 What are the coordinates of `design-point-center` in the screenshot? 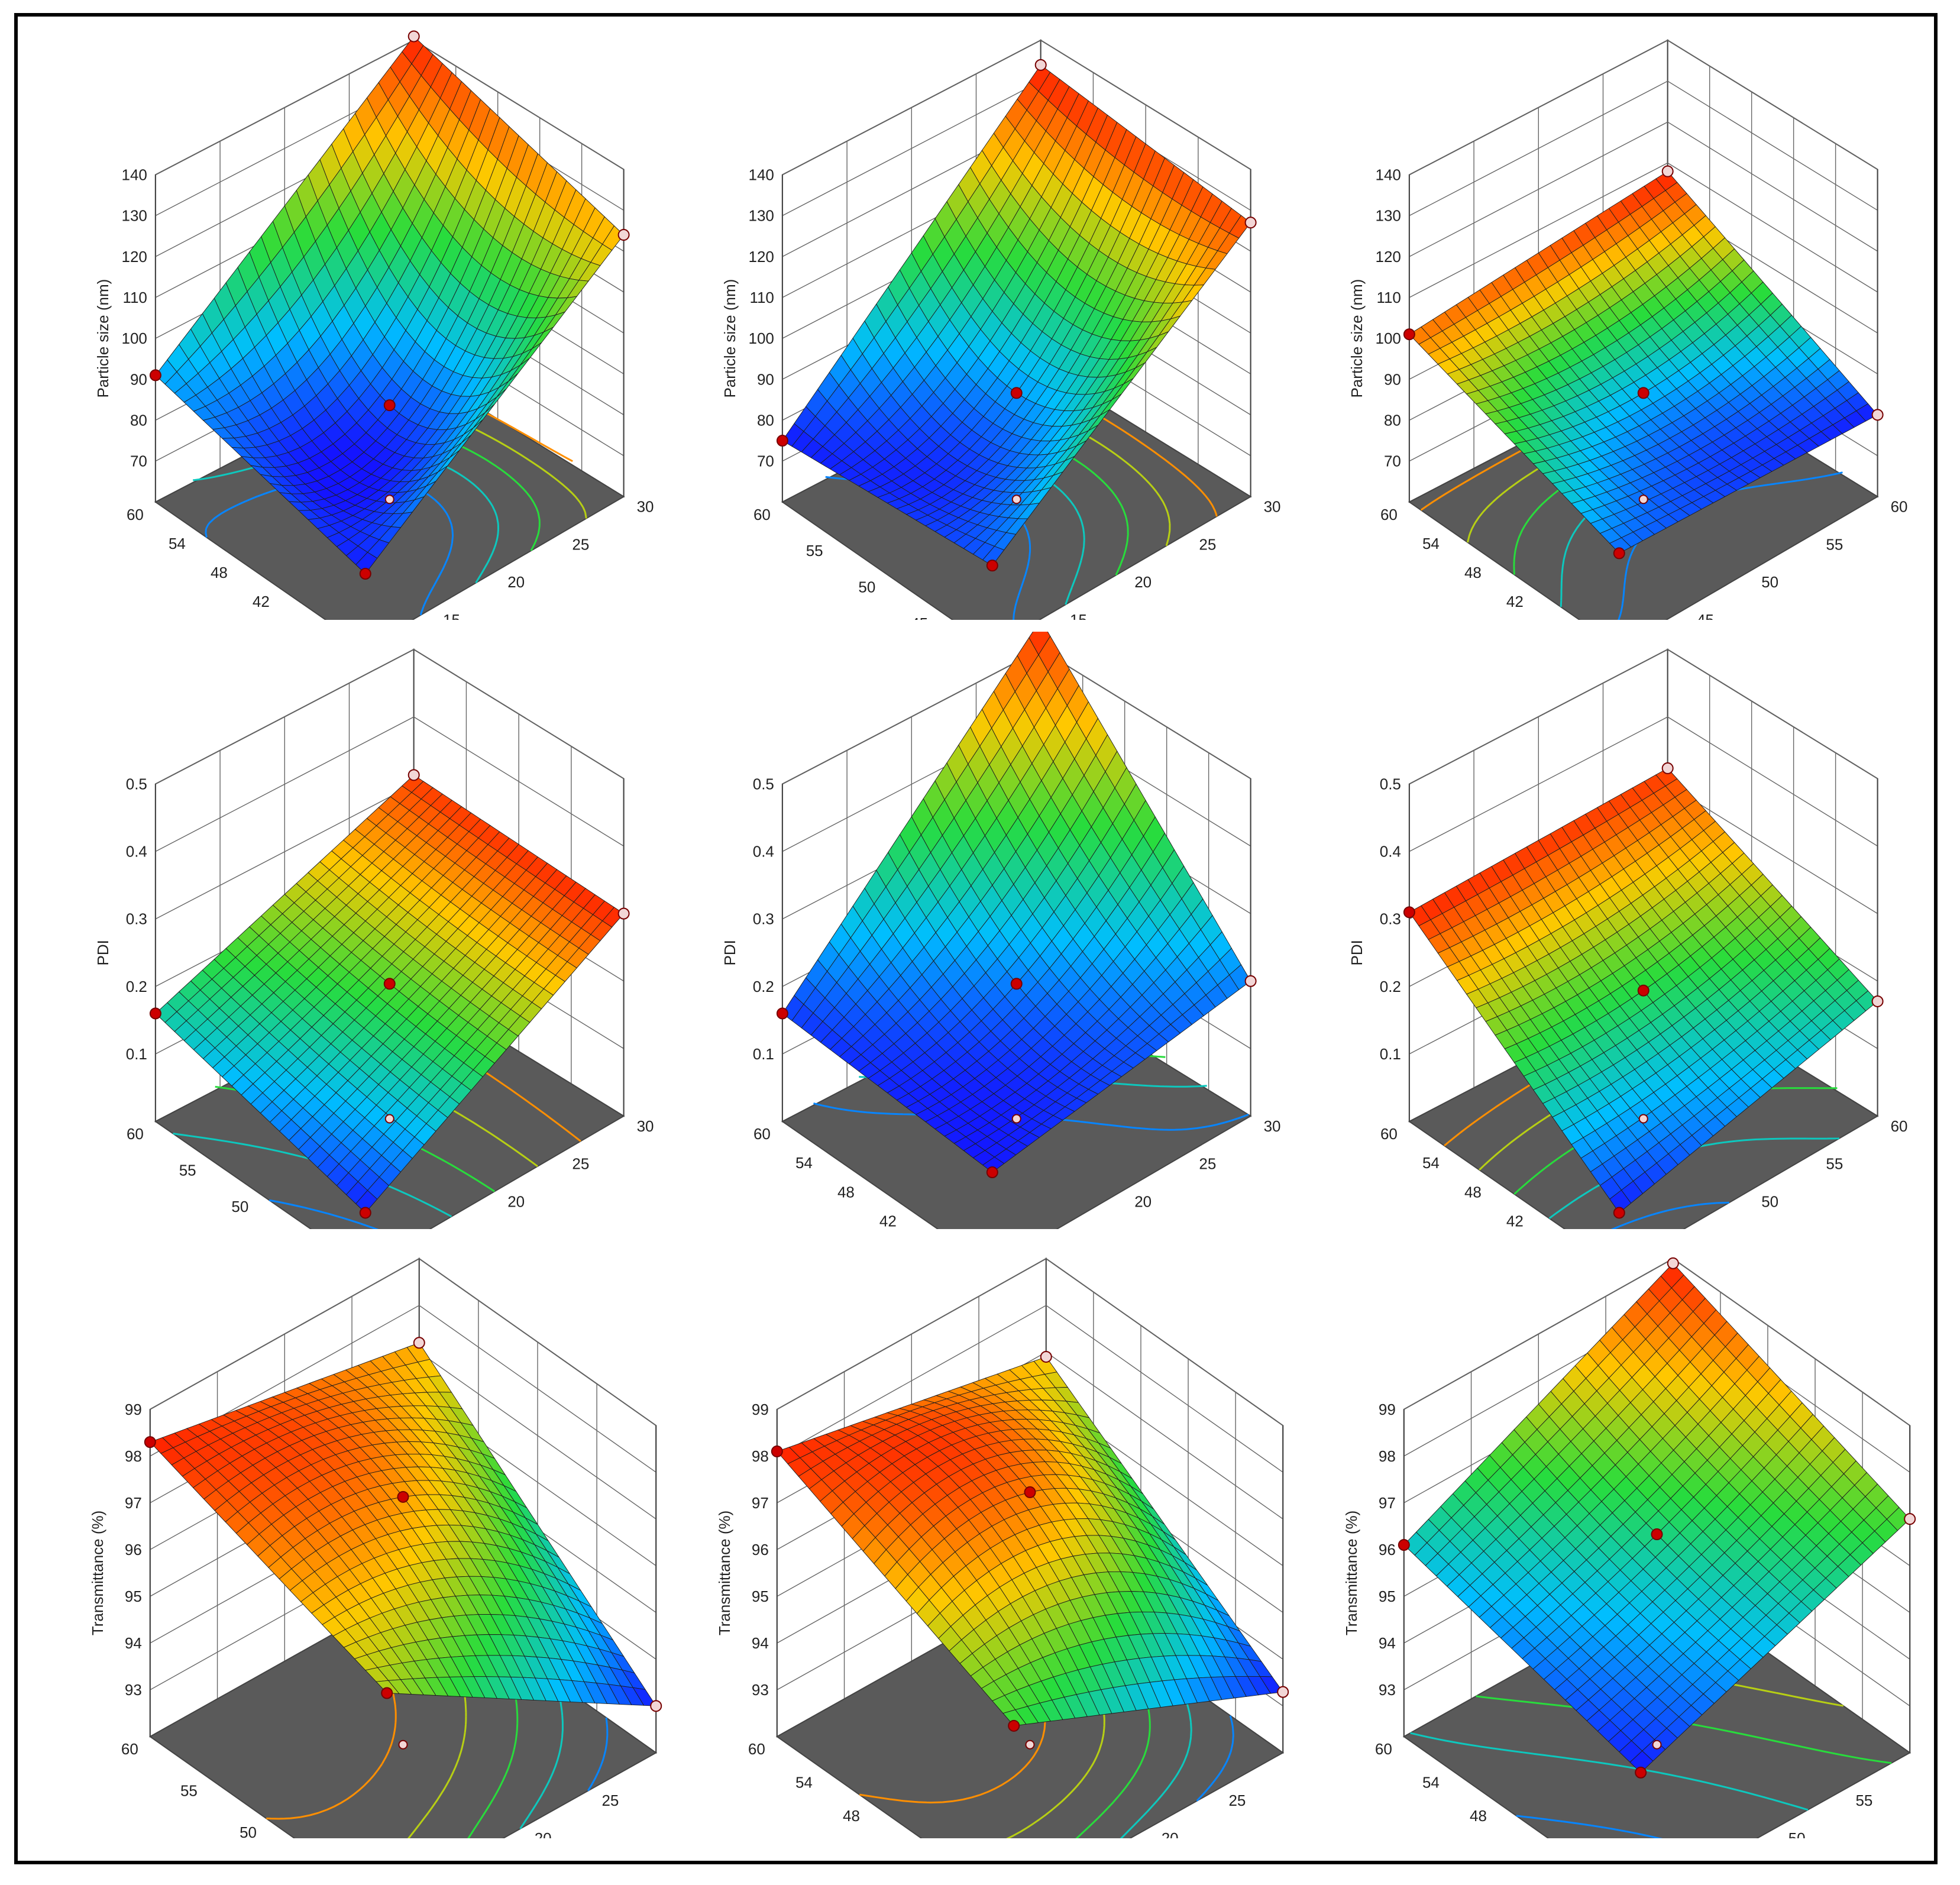 It's located at (1643, 991).